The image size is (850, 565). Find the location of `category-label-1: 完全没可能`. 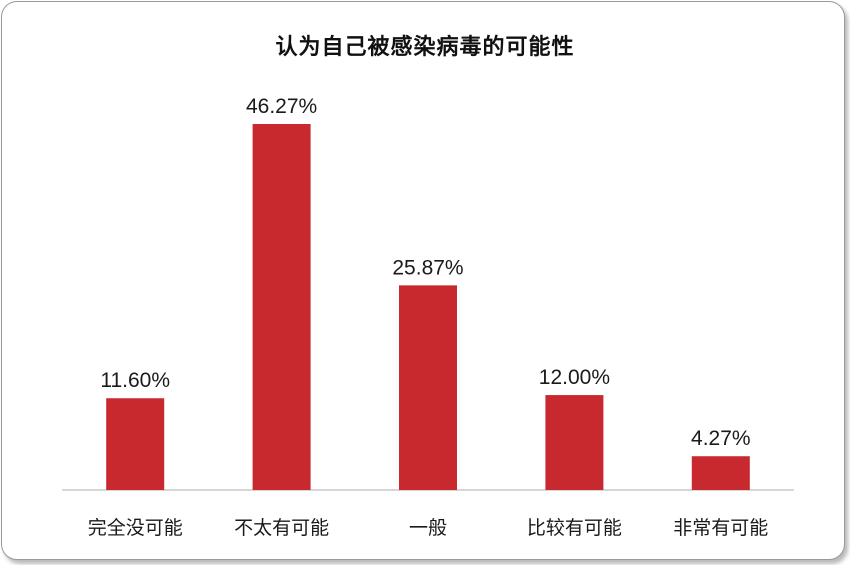

category-label-1: 完全没可能 is located at coordinates (135, 528).